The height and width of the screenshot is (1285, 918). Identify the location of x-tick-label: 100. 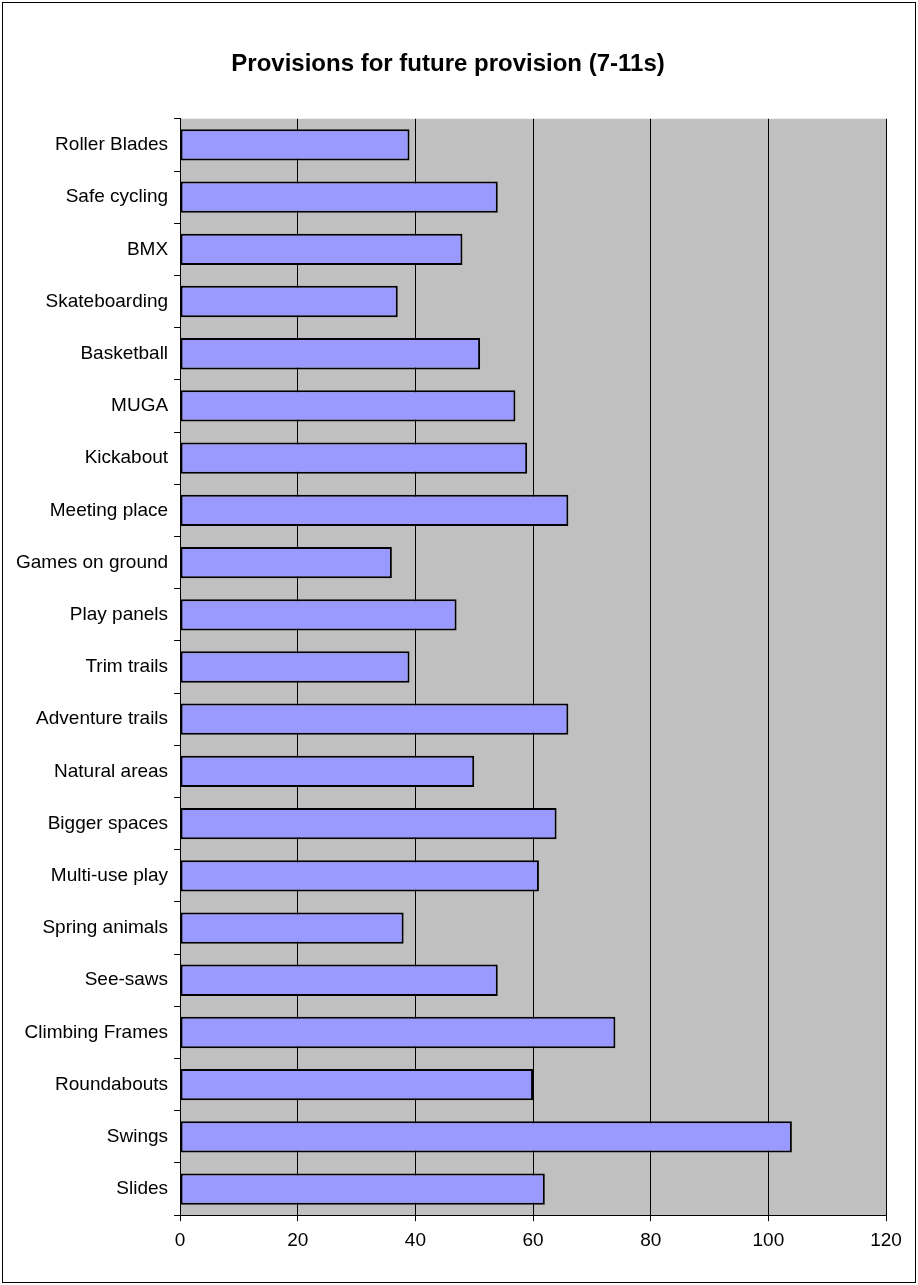
(768, 1239).